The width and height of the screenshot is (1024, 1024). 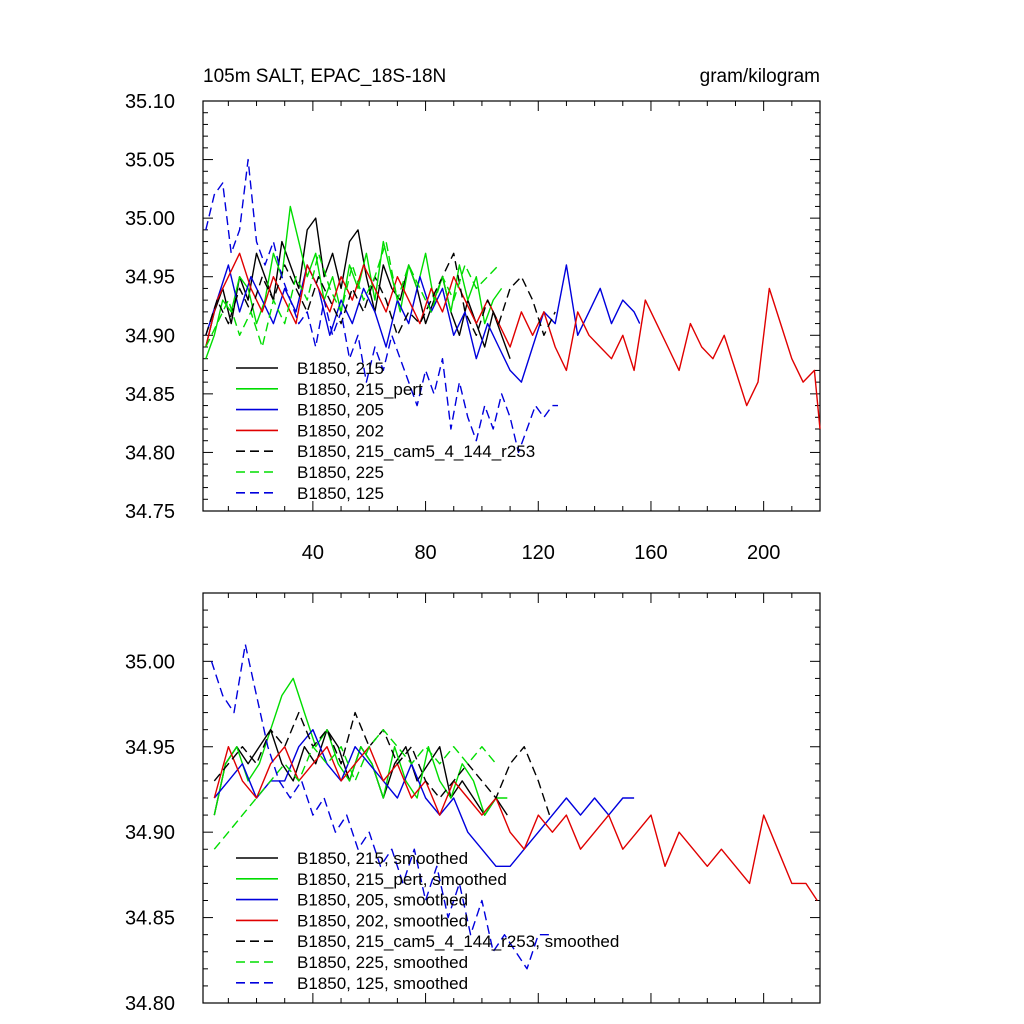 What do you see at coordinates (416, 451) in the screenshot?
I see `legend-label: B1850, 215_cam5_4_144_r253` at bounding box center [416, 451].